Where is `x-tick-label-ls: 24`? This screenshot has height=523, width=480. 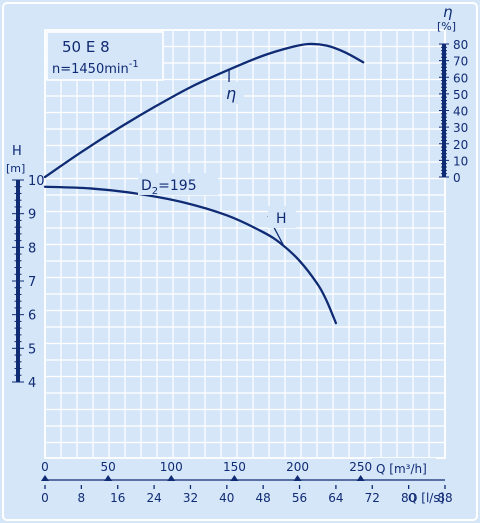 x-tick-label-ls: 24 is located at coordinates (153, 498).